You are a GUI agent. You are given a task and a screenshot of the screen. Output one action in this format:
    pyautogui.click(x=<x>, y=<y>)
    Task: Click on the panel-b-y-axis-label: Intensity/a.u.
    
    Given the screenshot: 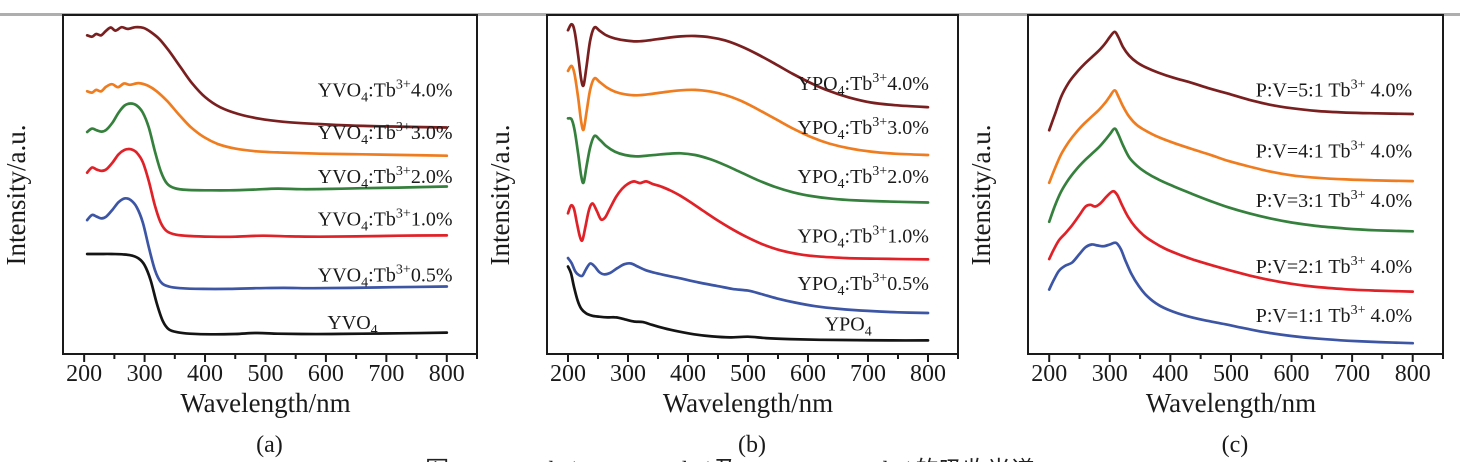 What is the action you would take?
    pyautogui.click(x=500, y=195)
    